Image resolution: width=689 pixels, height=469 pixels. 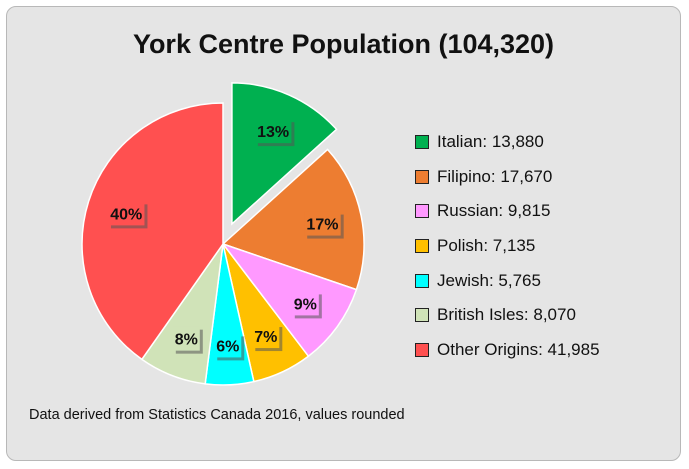 I want to click on legend-value: 17,670, so click(x=526, y=176).